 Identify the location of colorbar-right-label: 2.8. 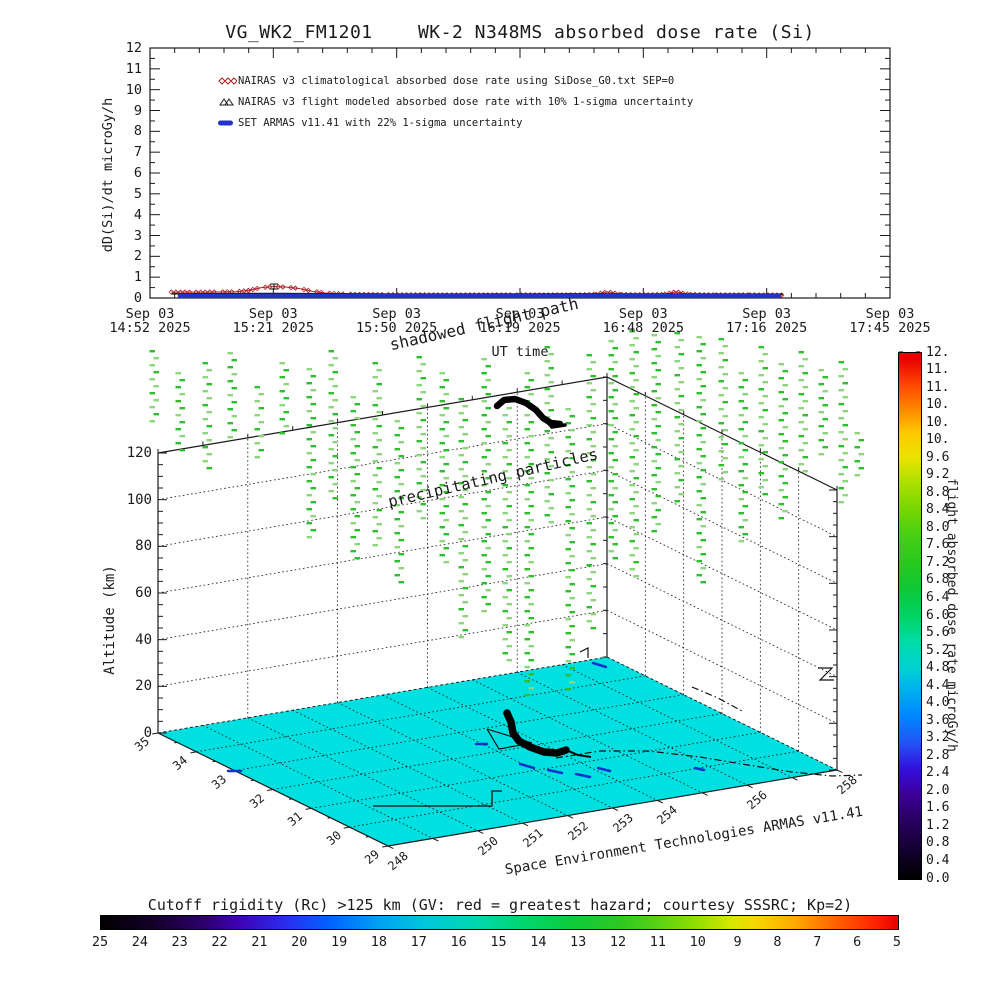
(938, 755).